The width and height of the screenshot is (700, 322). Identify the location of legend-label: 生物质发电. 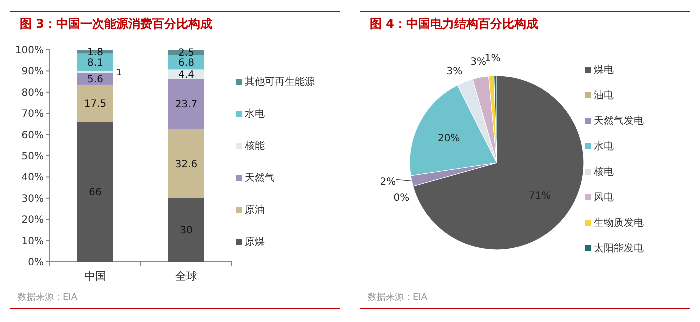
(619, 223).